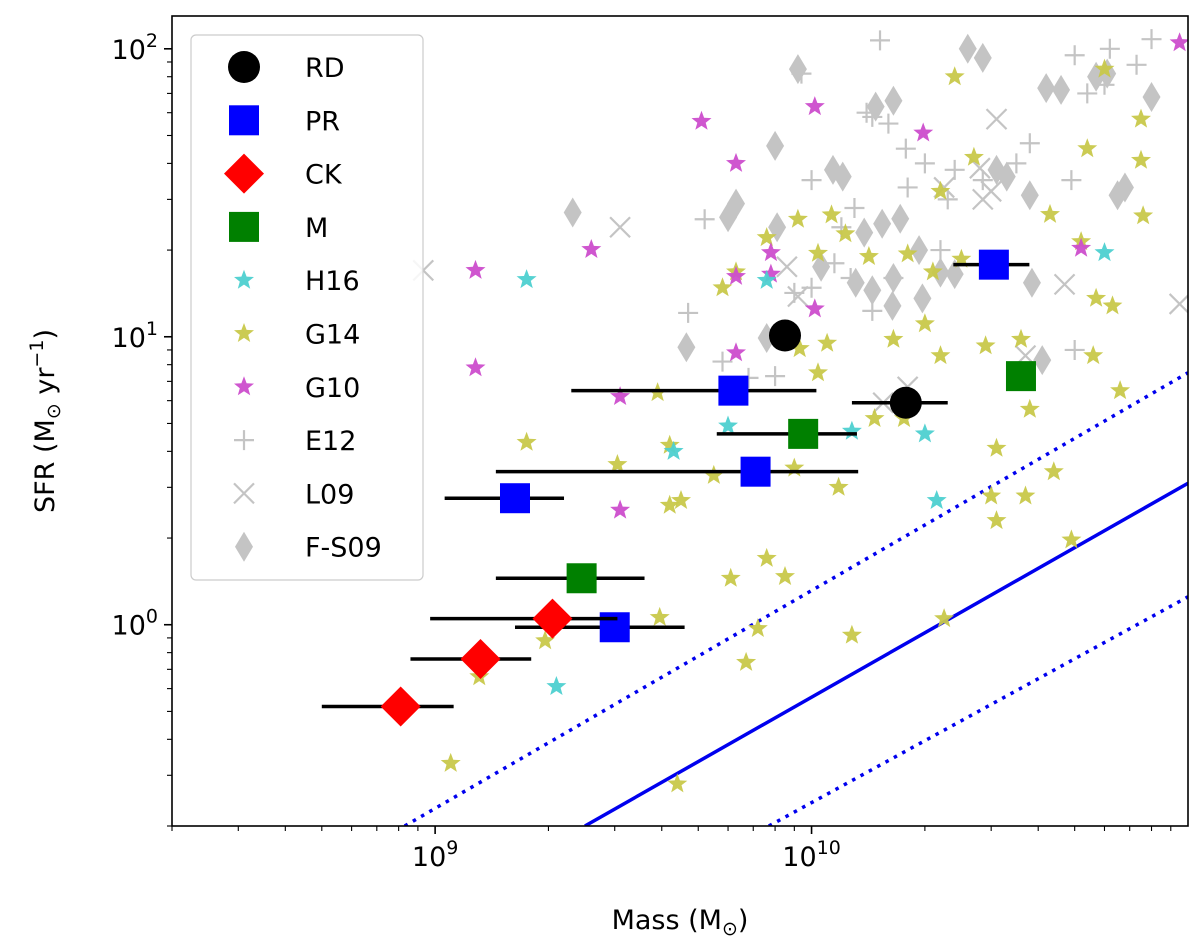 This screenshot has width=1200, height=952. What do you see at coordinates (244, 332) in the screenshot?
I see `legend-marker-g14` at bounding box center [244, 332].